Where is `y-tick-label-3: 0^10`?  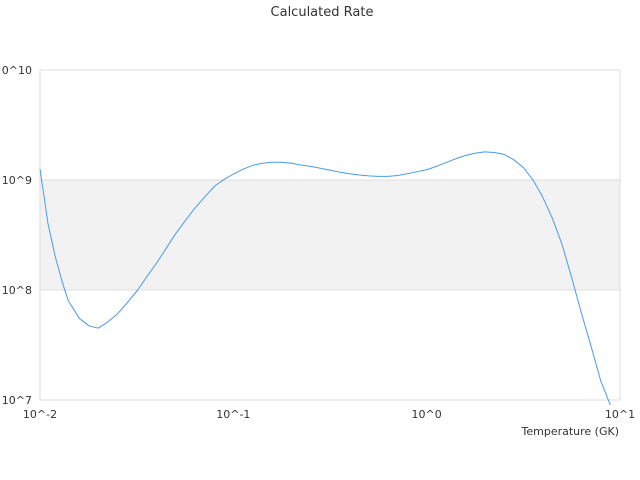 y-tick-label-3: 0^10 is located at coordinates (17, 70).